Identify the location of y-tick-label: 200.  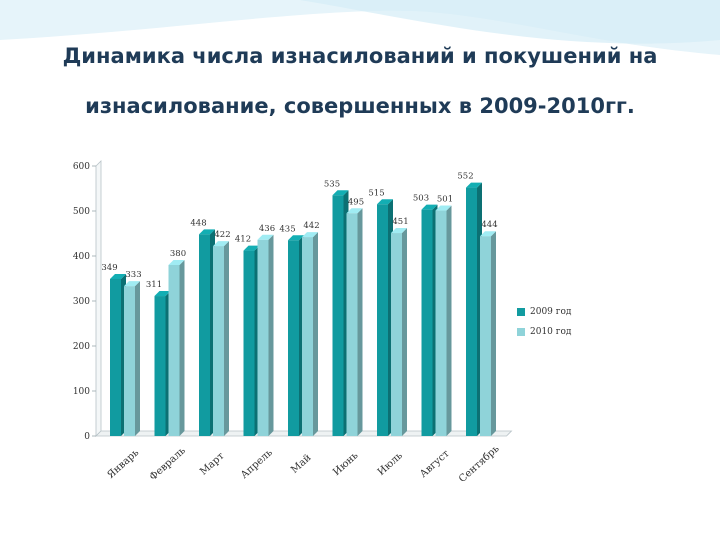
(81, 347).